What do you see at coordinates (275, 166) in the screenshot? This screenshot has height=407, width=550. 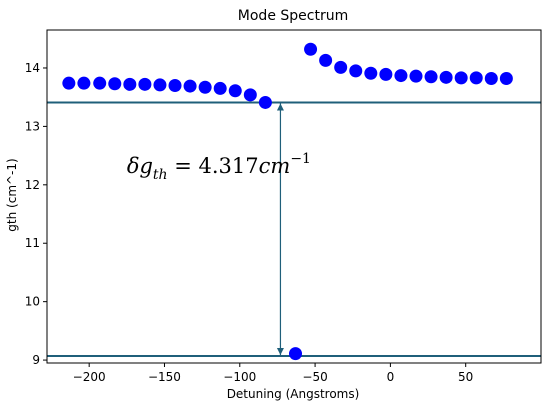 I see `annotation-unit: cm` at bounding box center [275, 166].